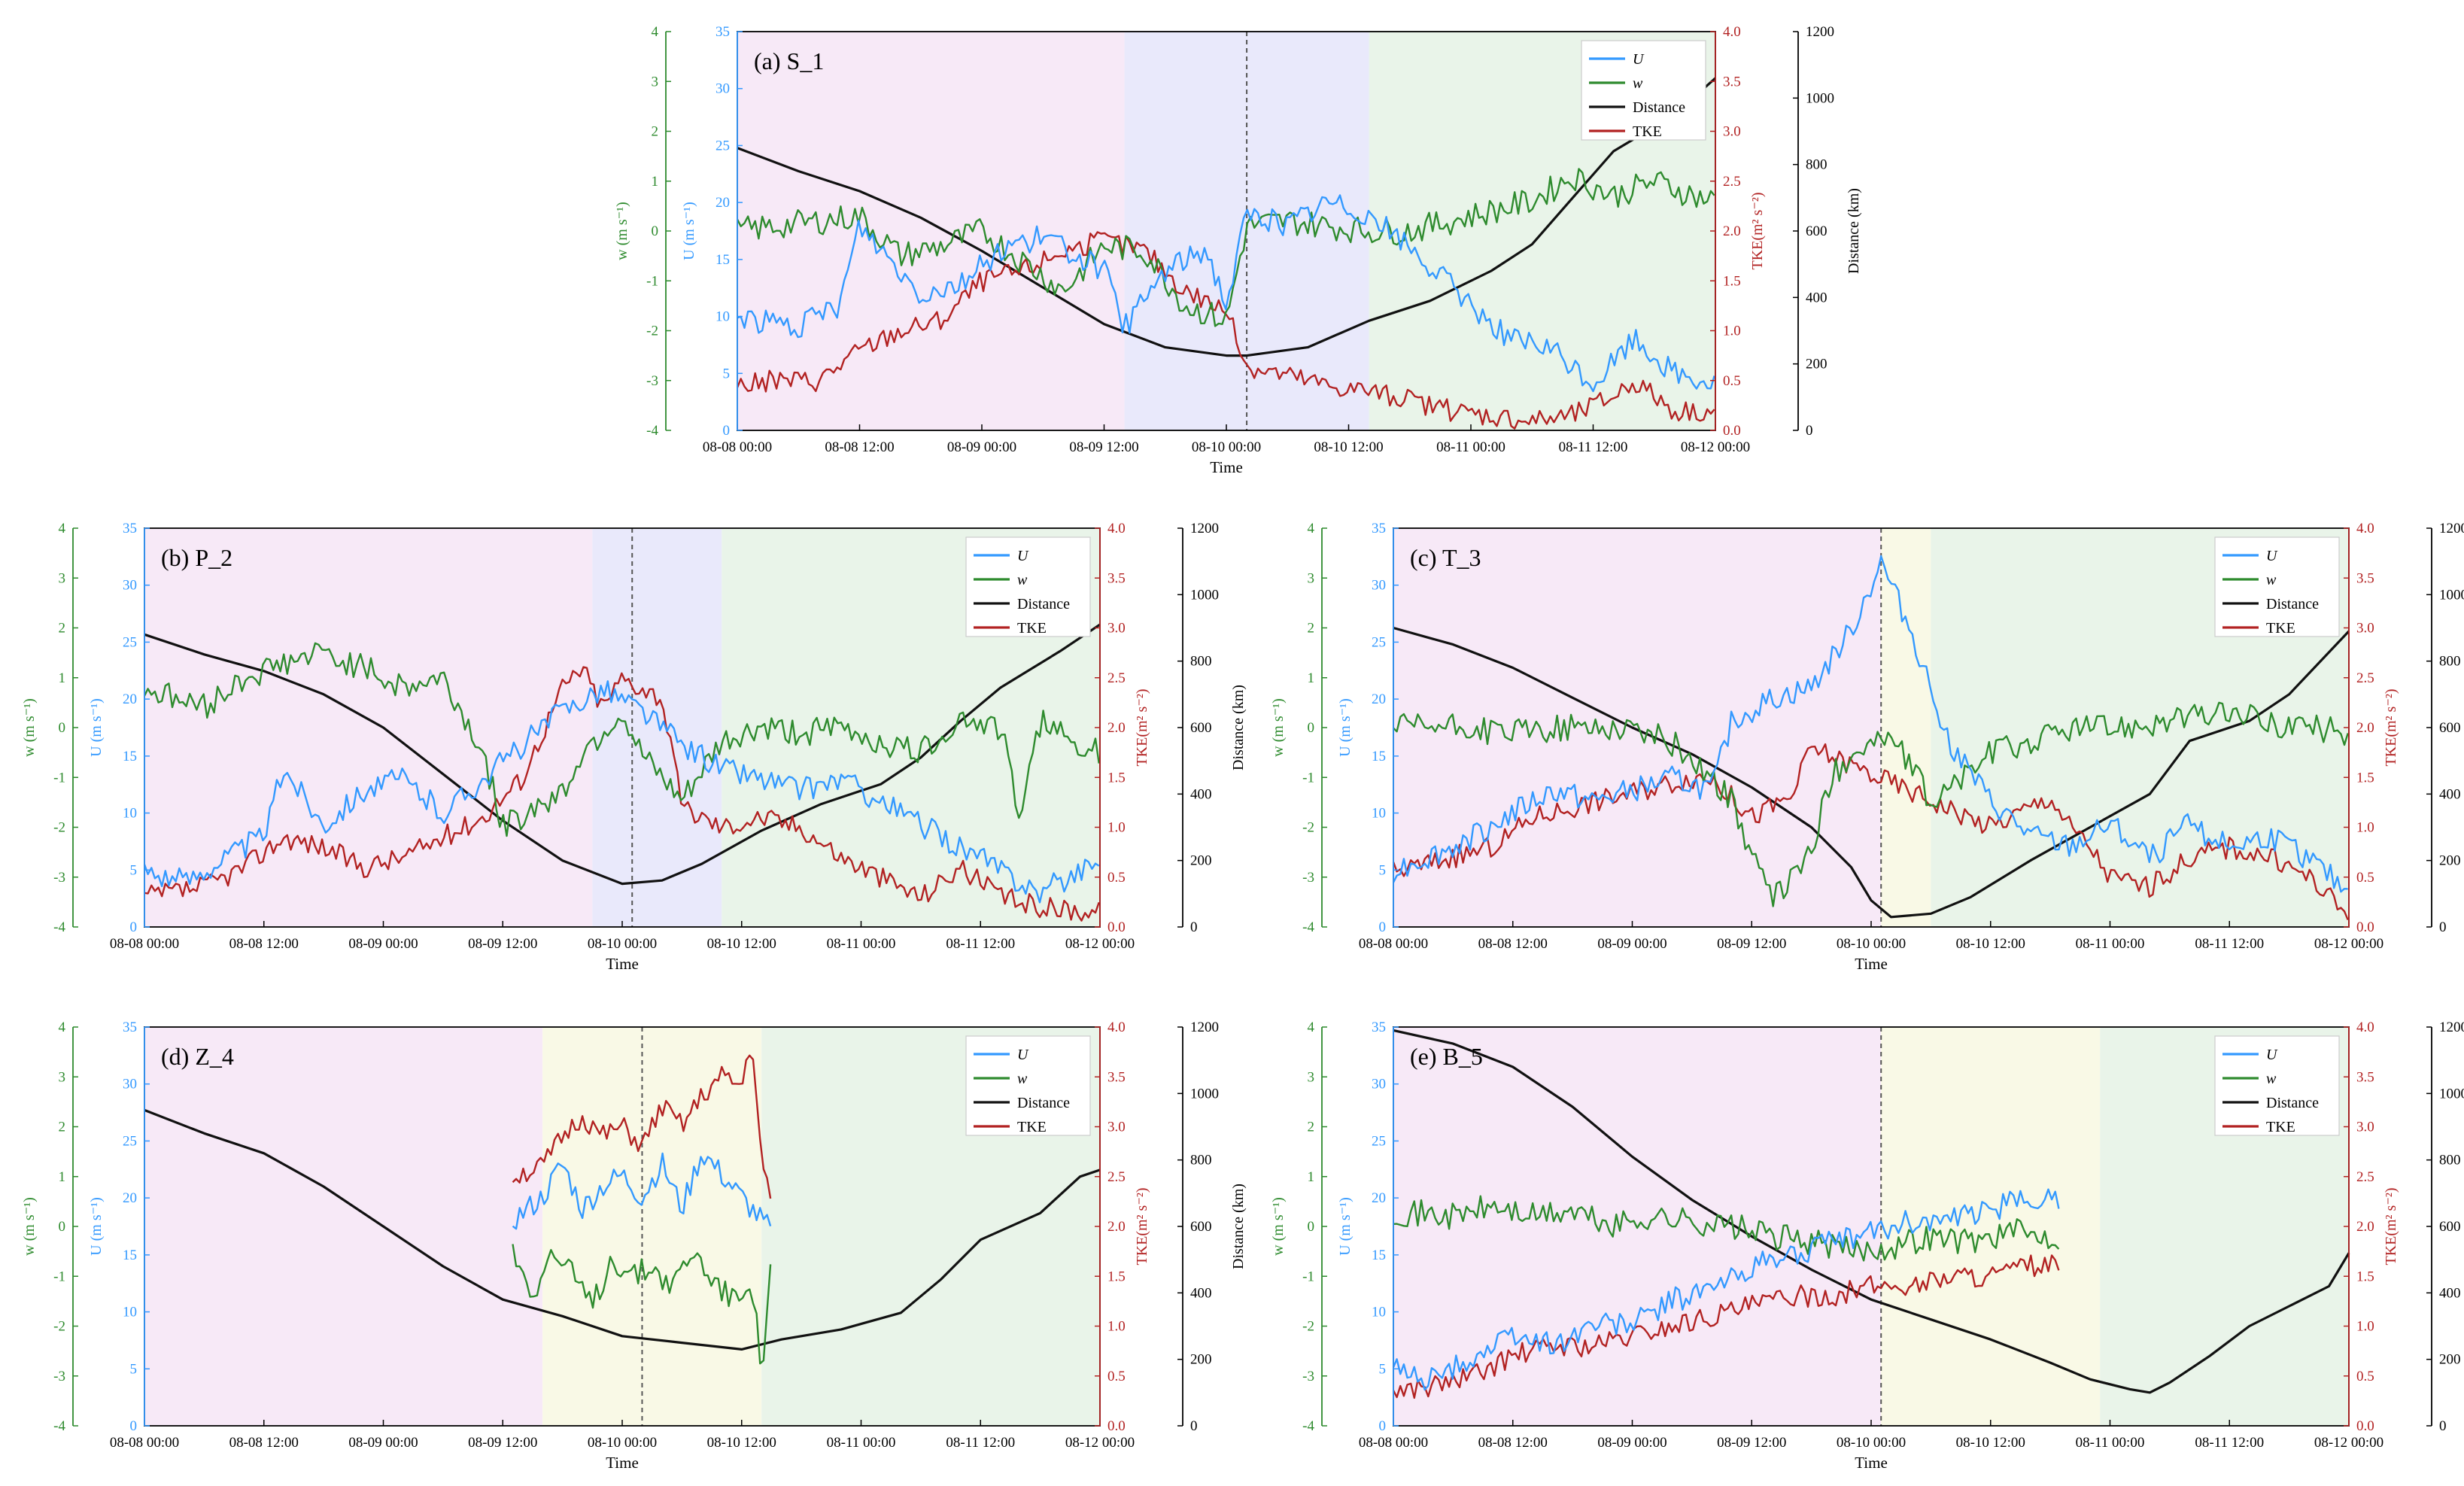 Image resolution: width=2464 pixels, height=1486 pixels. I want to click on series-line-w, so click(1727, 1228).